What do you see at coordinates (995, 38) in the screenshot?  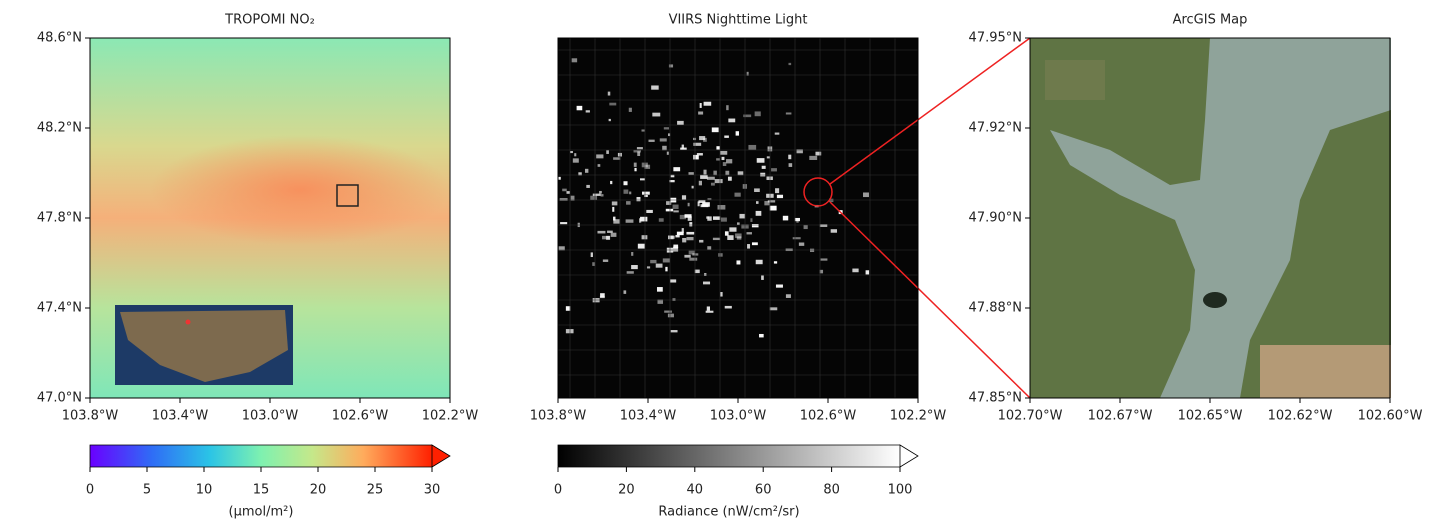 I see `y-tick-label: 47.95°N` at bounding box center [995, 38].